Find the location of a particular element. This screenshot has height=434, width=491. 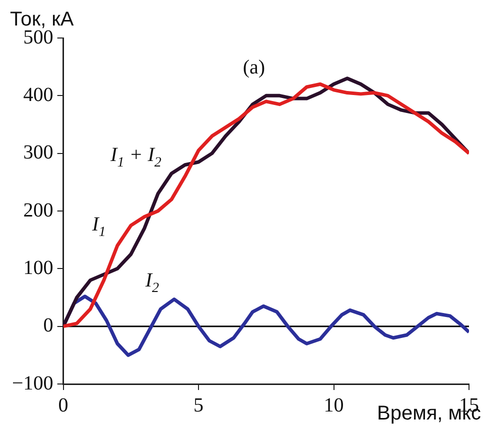

annotation: (a) is located at coordinates (254, 67).